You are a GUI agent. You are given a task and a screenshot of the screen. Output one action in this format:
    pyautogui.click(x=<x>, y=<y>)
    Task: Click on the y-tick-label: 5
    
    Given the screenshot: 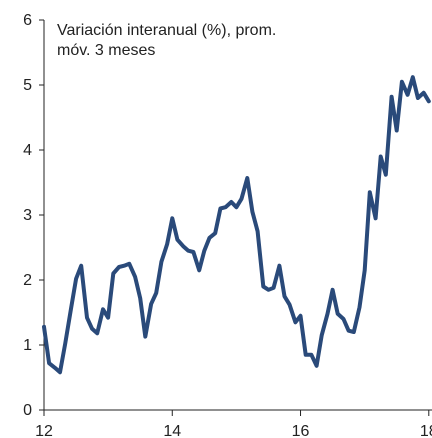 What is the action you would take?
    pyautogui.click(x=27, y=85)
    